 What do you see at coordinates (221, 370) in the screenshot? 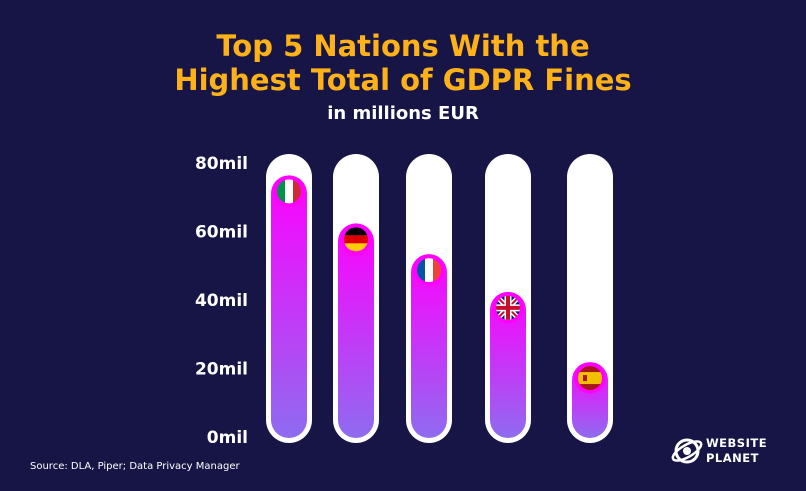
I see `y-tick-label: 20mil` at bounding box center [221, 370].